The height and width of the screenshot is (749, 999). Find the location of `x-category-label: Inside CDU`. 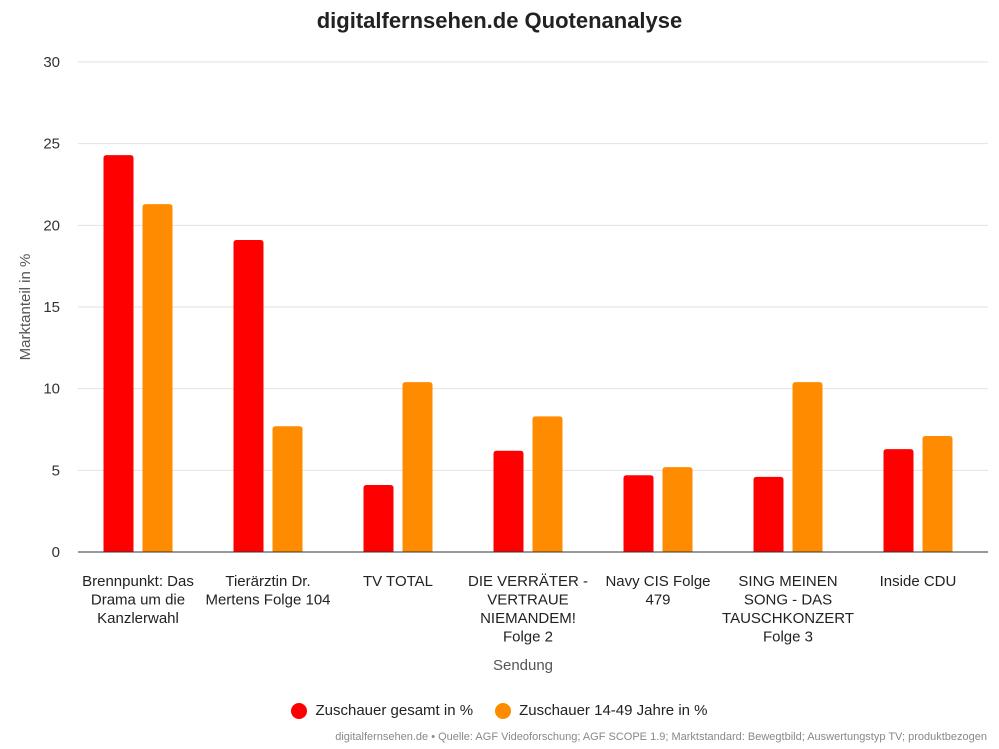

x-category-label: Inside CDU is located at coordinates (918, 581).